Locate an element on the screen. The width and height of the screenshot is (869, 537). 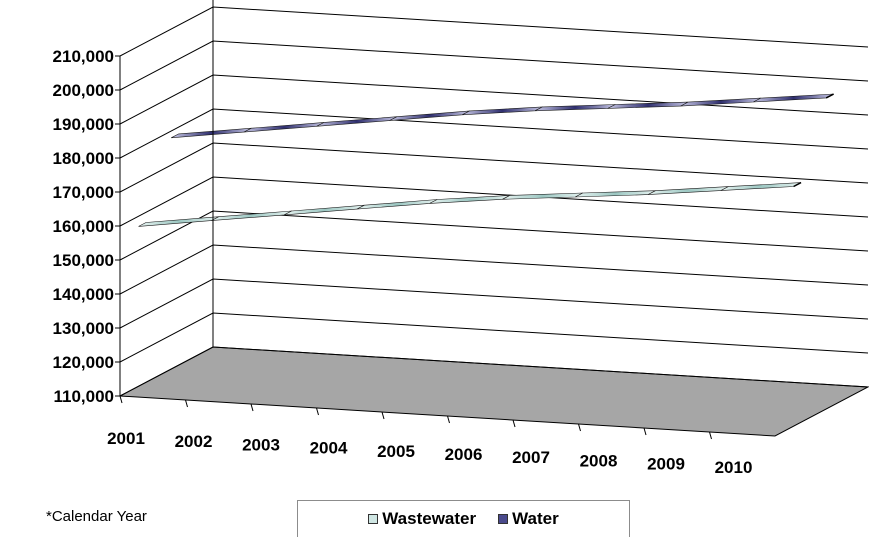
legend: Wastewater Water is located at coordinates (463, 518).